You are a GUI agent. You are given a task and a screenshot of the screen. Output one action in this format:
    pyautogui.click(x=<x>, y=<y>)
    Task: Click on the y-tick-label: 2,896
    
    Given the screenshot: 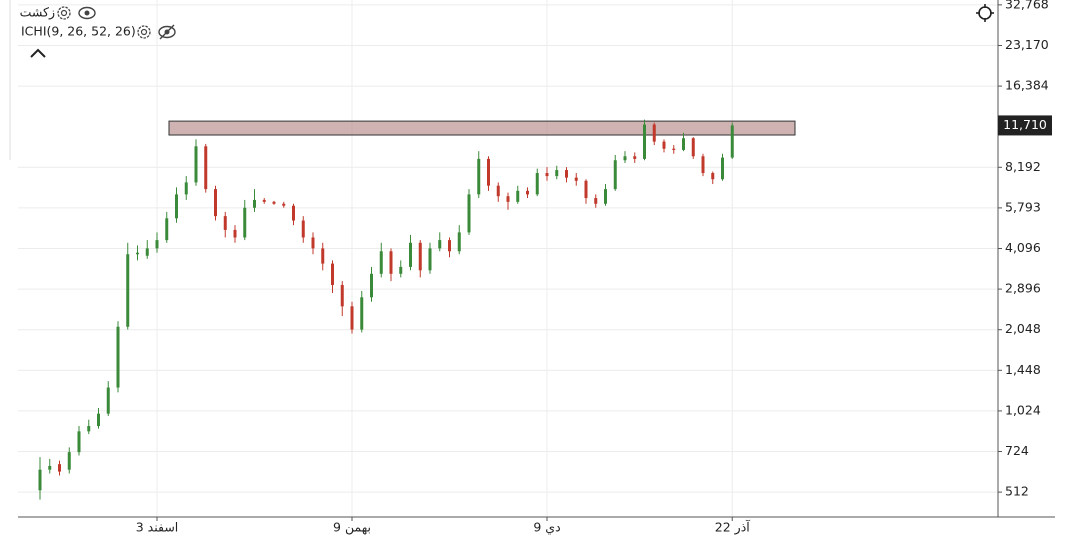 What is the action you would take?
    pyautogui.click(x=1023, y=288)
    